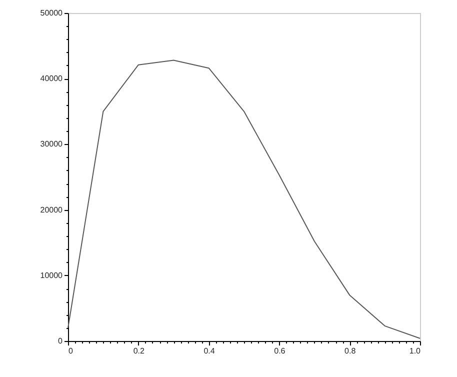  What do you see at coordinates (139, 351) in the screenshot?
I see `x-tick-label: 0.2` at bounding box center [139, 351].